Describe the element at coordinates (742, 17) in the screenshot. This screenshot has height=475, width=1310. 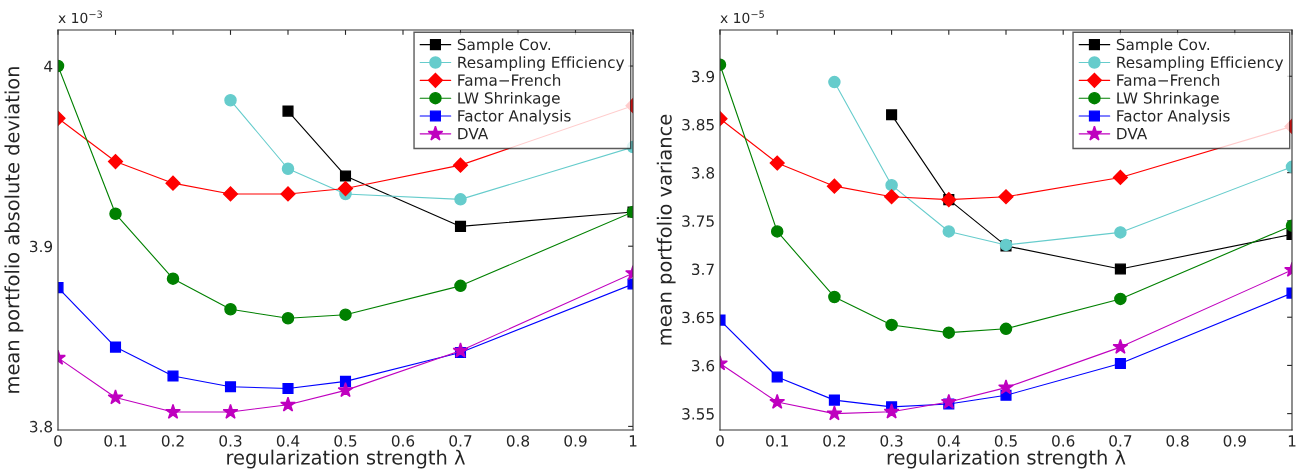
I see `text: x 10$^{−5}$` at that location.